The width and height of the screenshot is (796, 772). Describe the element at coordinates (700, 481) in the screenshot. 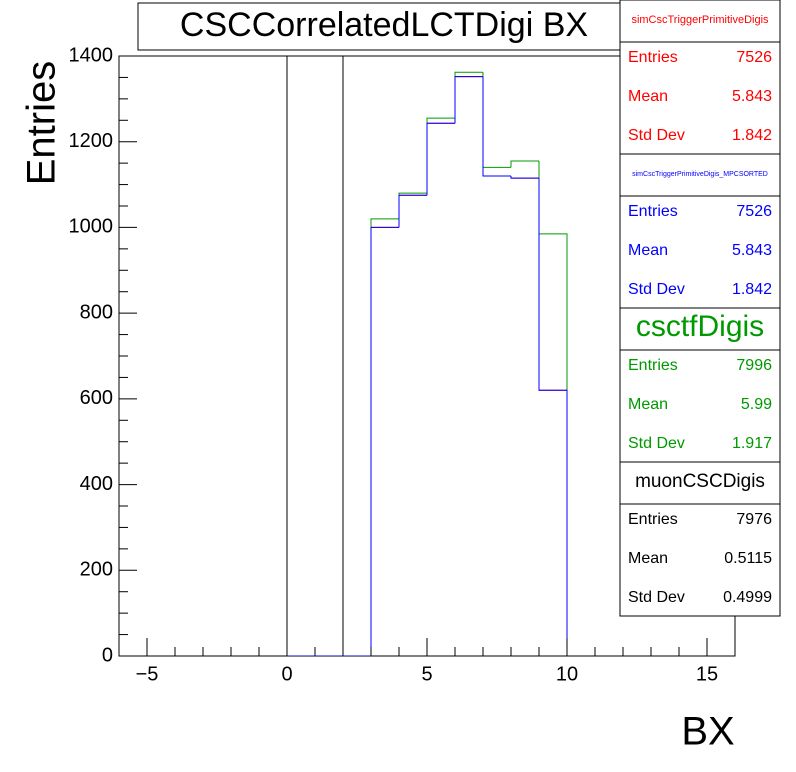

I see `stats-title: muonCSCDigis` at that location.